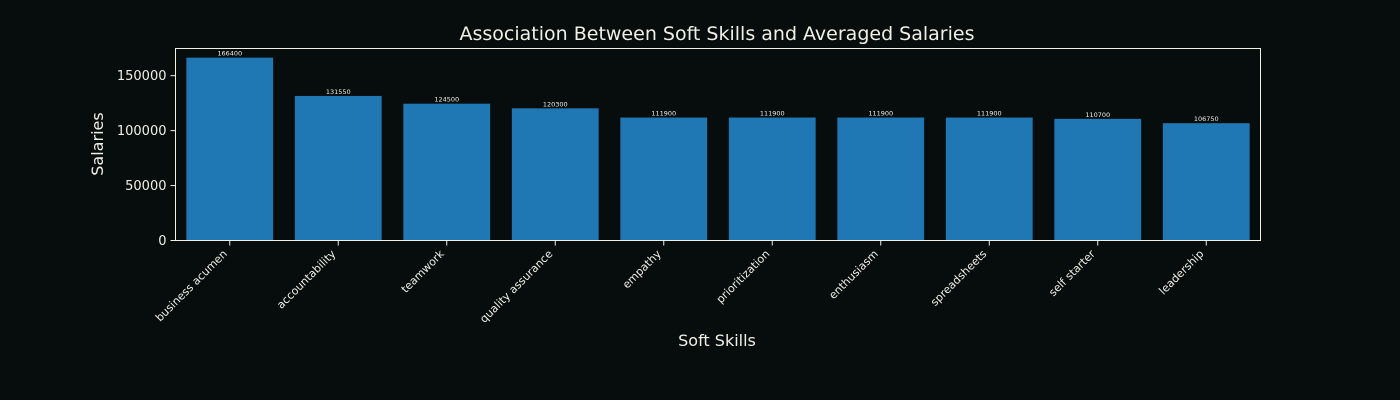 This screenshot has height=400, width=1400. Describe the element at coordinates (1097, 115) in the screenshot. I see `data-label-8: 110700` at that location.